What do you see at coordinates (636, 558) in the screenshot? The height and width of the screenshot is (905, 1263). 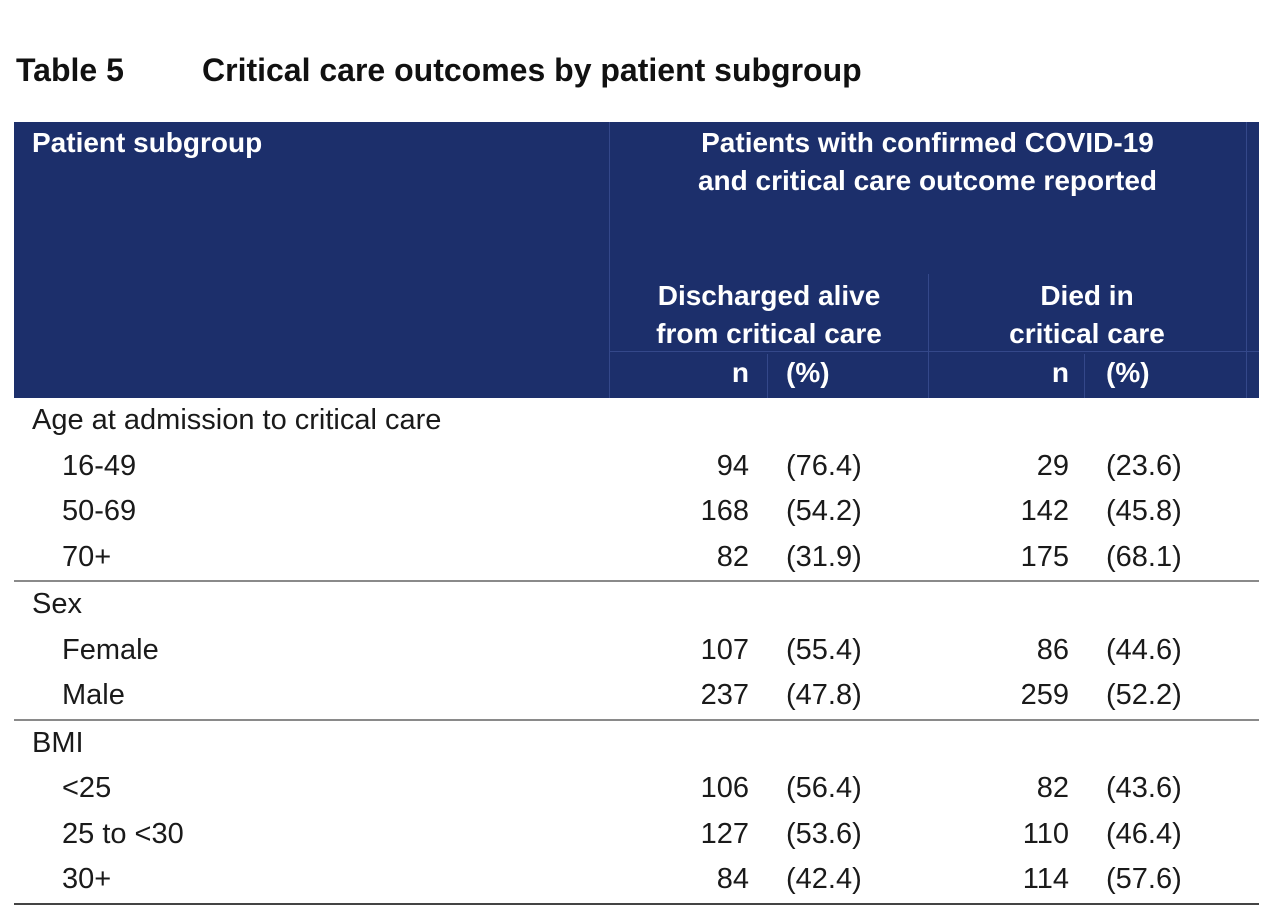 I see `table-row: 70+ 82 (31.9) 175 (68.1)` at bounding box center [636, 558].